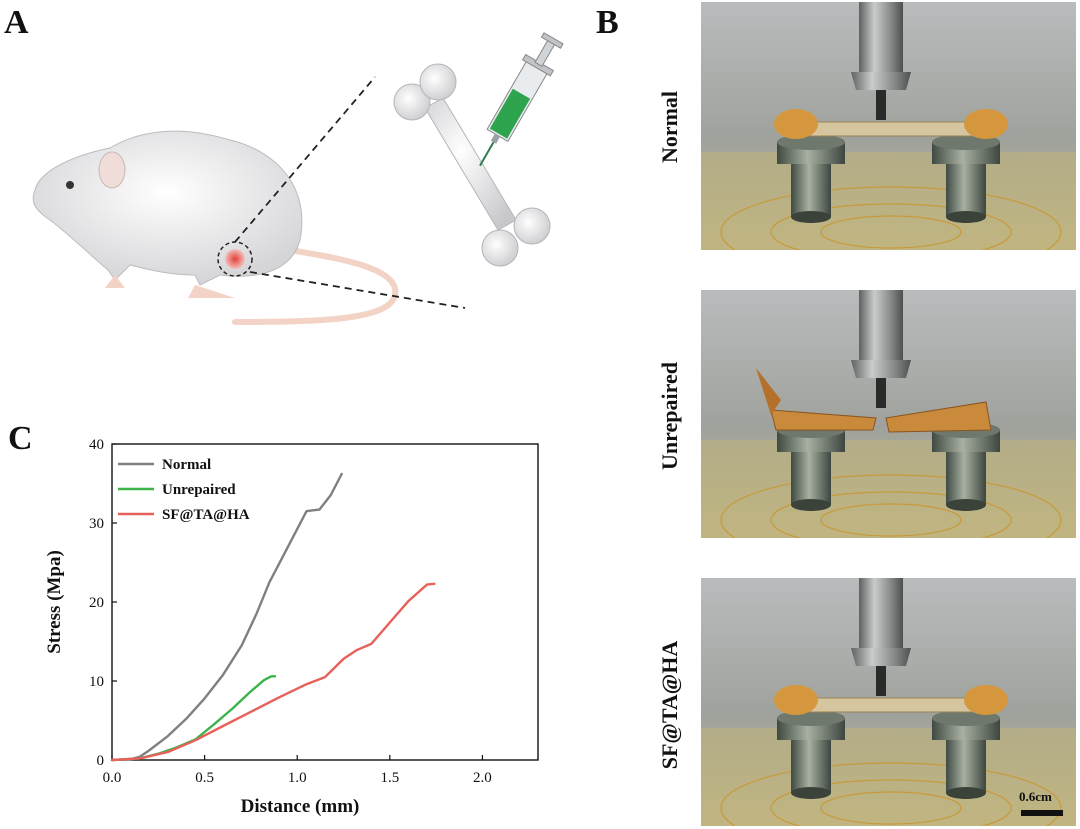 This screenshot has width=1080, height=829. What do you see at coordinates (70, 185) in the screenshot?
I see `rat-eye` at bounding box center [70, 185].